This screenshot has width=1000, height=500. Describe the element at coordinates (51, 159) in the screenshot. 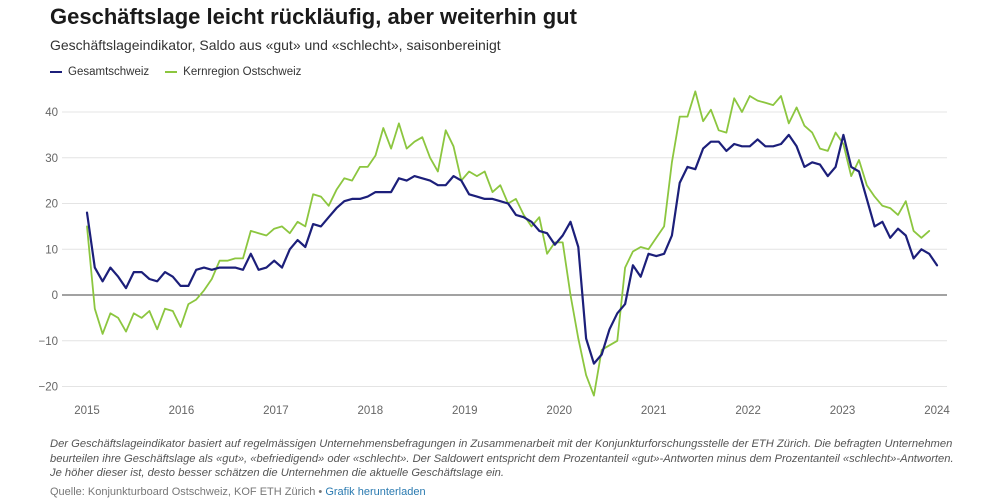

I see `y-tick-label: 30` at that location.